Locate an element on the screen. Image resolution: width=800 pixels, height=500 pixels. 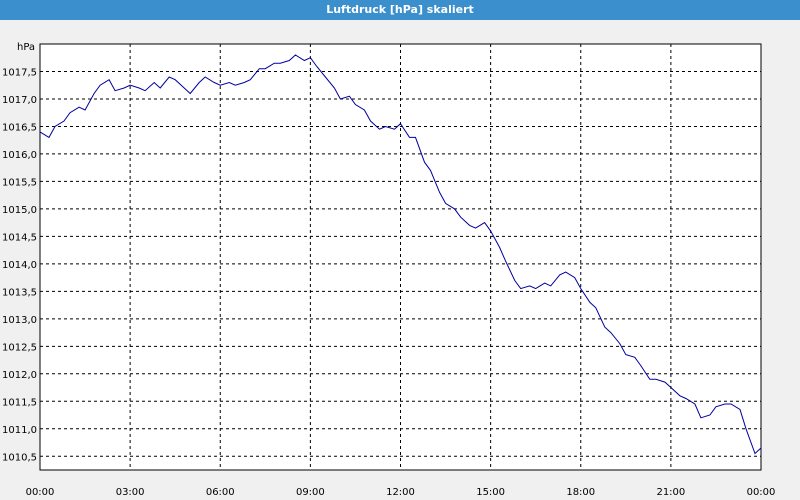
y-tick-label: 1016,0 is located at coordinates (19, 155).